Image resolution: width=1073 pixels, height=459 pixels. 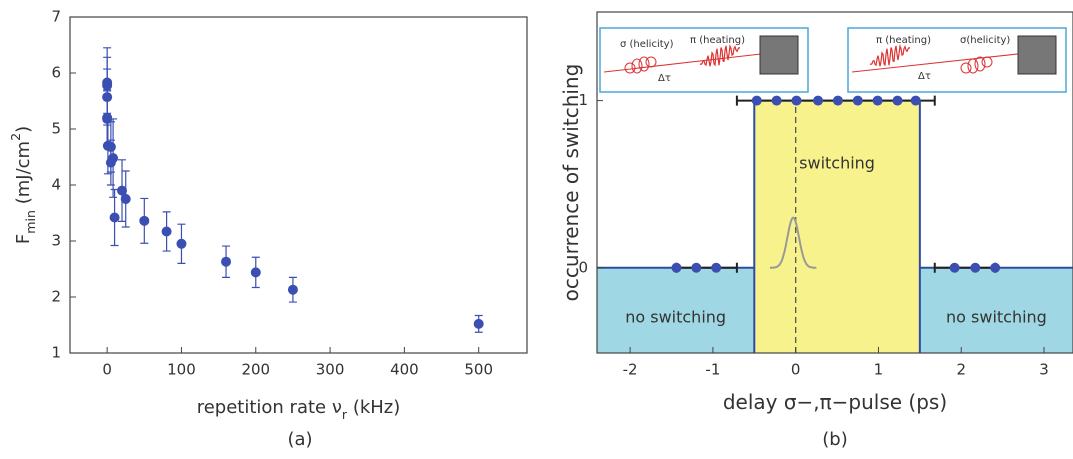 What do you see at coordinates (181, 370) in the screenshot?
I see `x-tick-label: 100` at bounding box center [181, 370].